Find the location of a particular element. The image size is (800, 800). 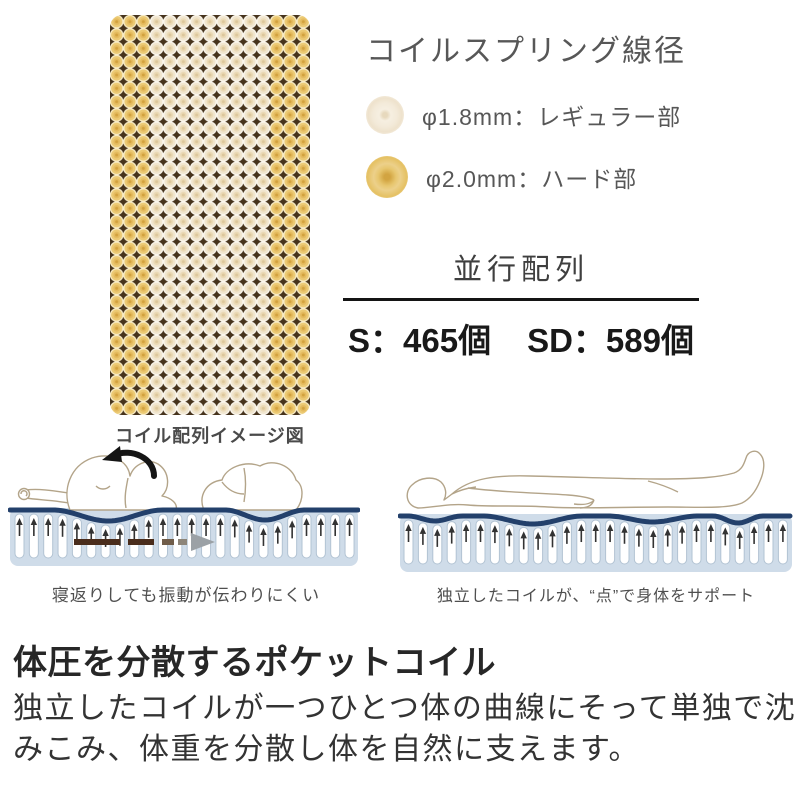

point-support-caption: 独立したコイルが、“点”で身体をサポート is located at coordinates (596, 596).